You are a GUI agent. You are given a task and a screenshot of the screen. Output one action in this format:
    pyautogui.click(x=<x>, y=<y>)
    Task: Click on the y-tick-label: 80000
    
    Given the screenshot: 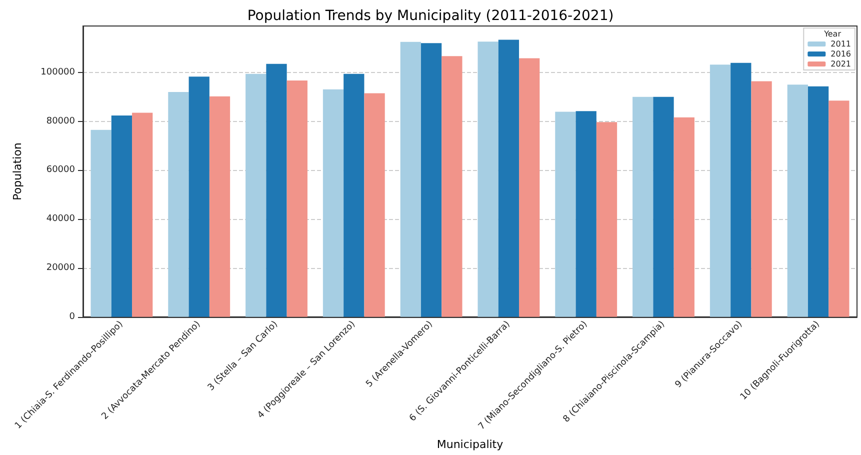 What is the action you would take?
    pyautogui.click(x=61, y=121)
    